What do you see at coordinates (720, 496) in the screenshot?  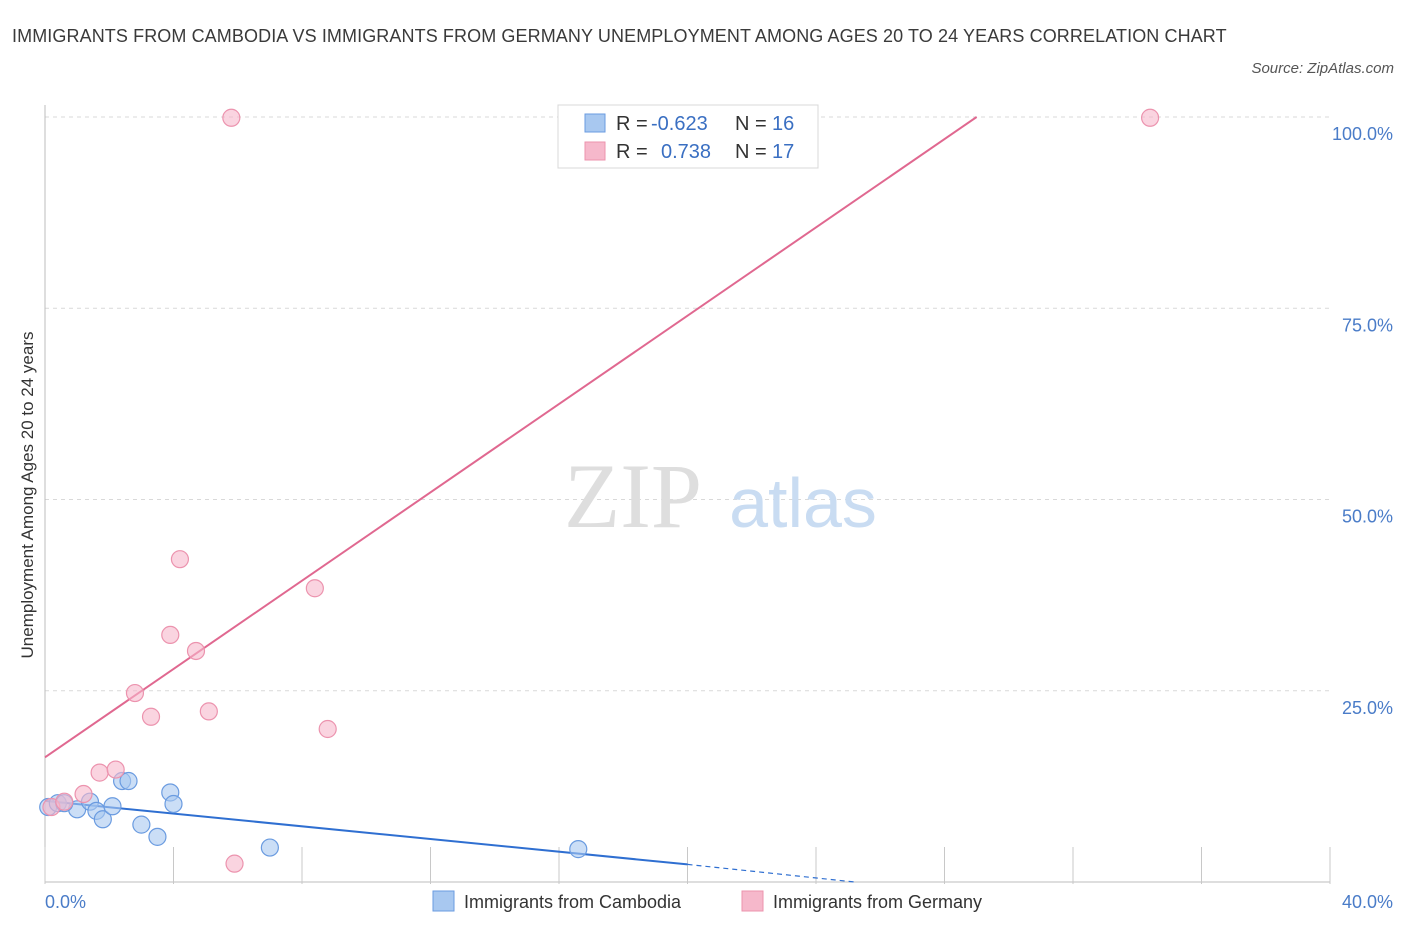 I see `watermark: ZIP atlas` at bounding box center [720, 496].